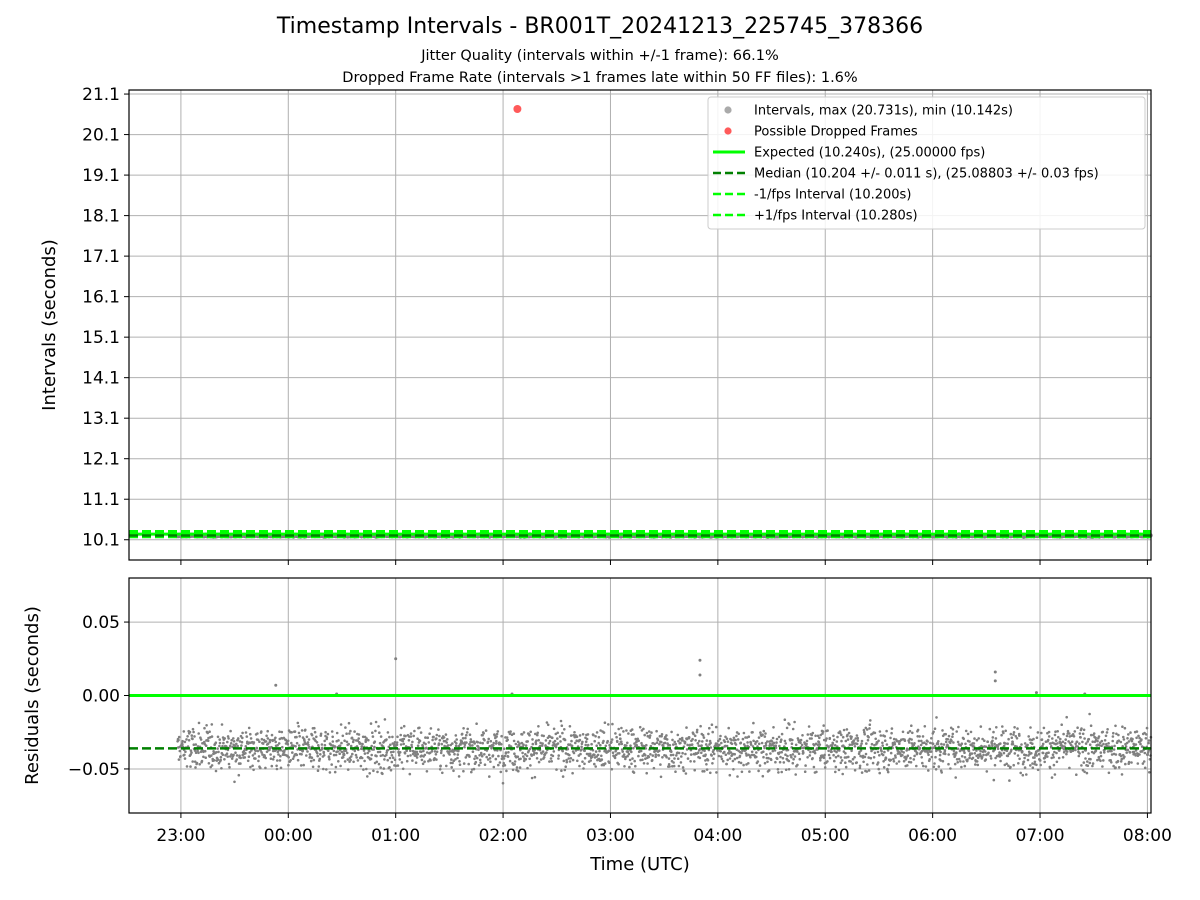  I want to click on y-tick-label-top: 21.1, so click(101, 95).